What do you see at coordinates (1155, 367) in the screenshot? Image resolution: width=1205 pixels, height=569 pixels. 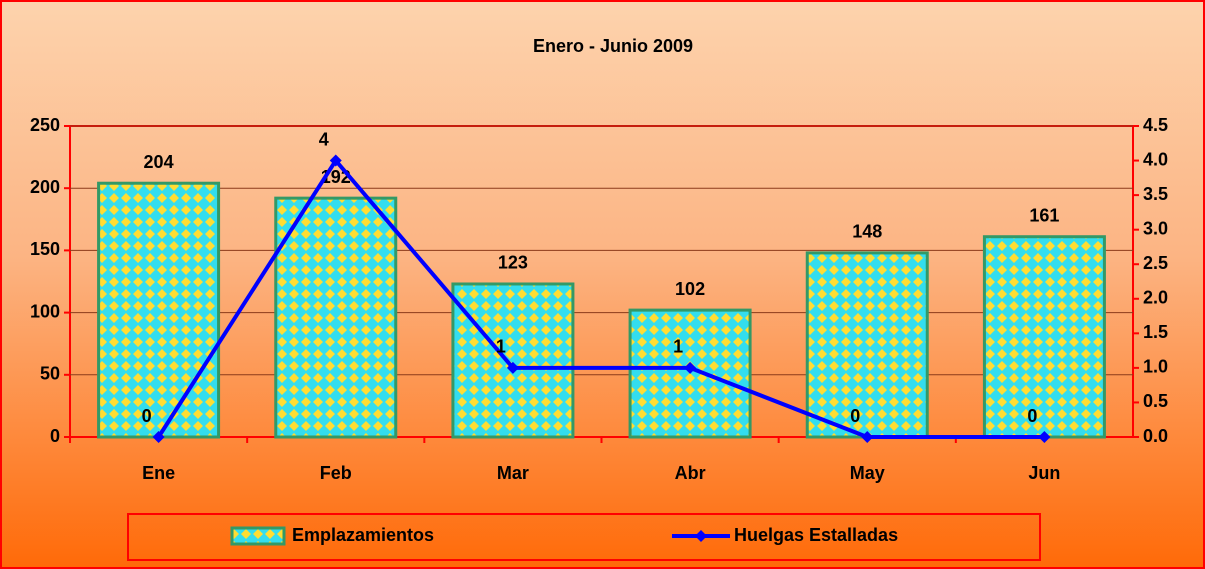 I see `y2-tick-label: 1.0` at bounding box center [1155, 367].